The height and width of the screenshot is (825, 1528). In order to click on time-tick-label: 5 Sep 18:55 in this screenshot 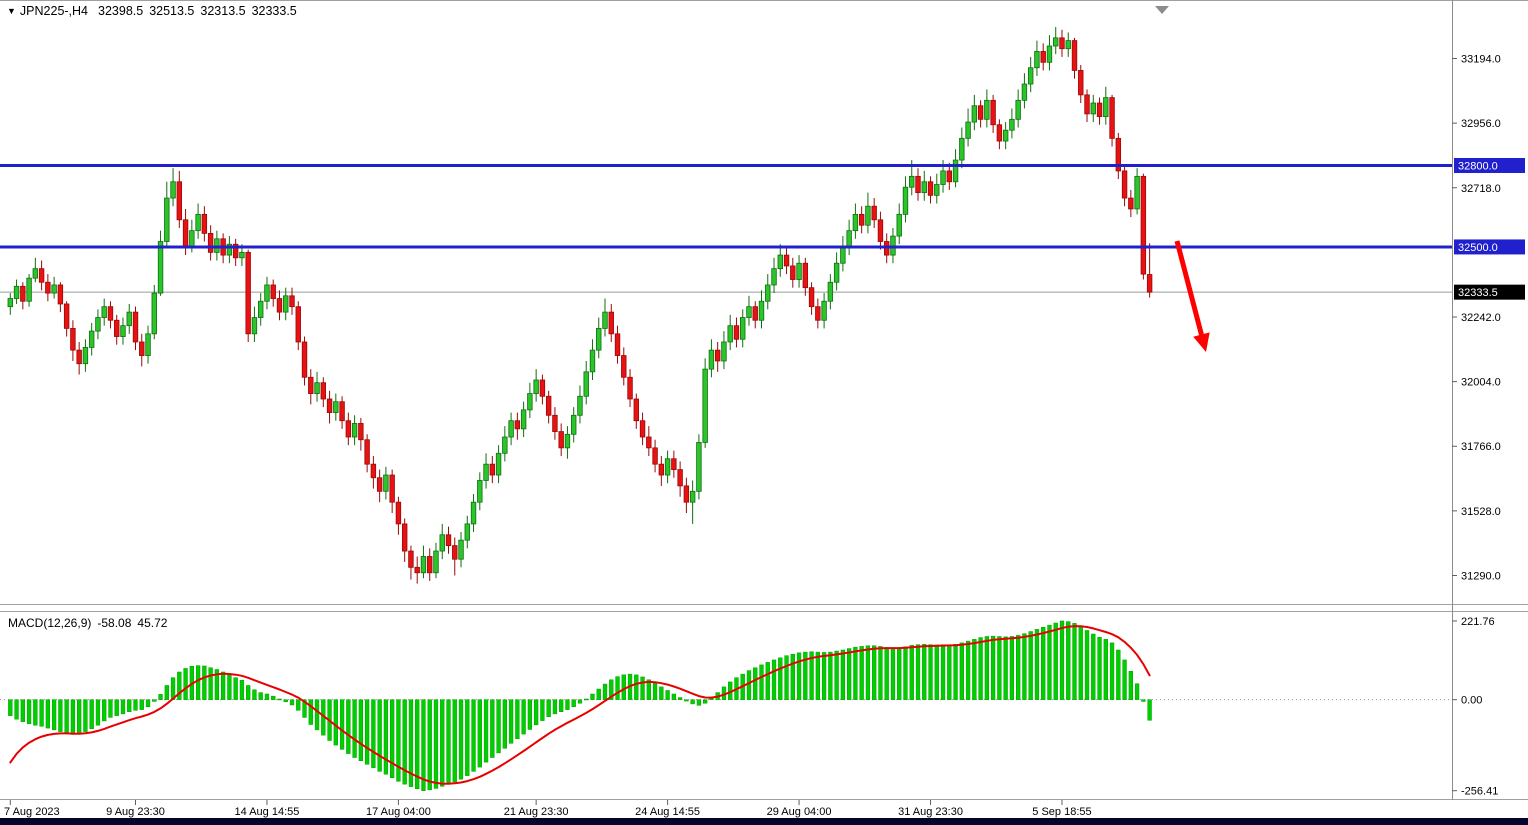, I will do `click(1061, 812)`.